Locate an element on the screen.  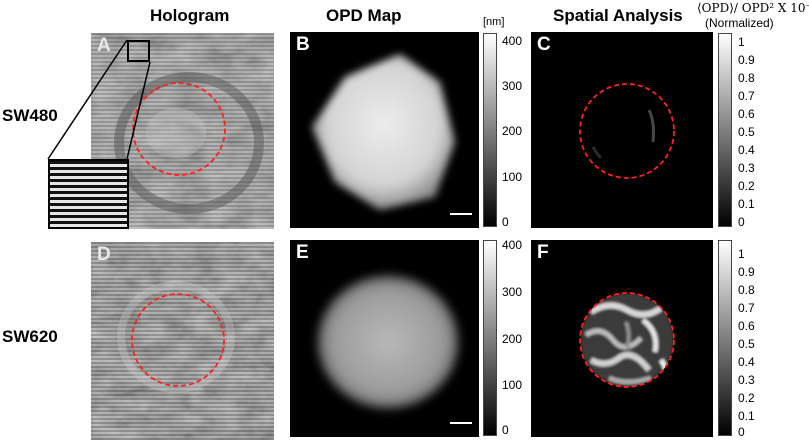
spatial-formula-label: ⟨OPD⟩/ OPD² X 10⁻³ is located at coordinates (753, 8).